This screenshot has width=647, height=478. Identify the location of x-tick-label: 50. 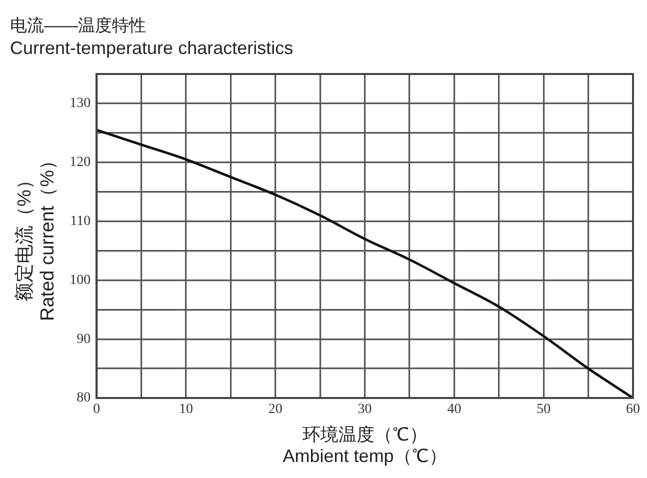
(543, 410).